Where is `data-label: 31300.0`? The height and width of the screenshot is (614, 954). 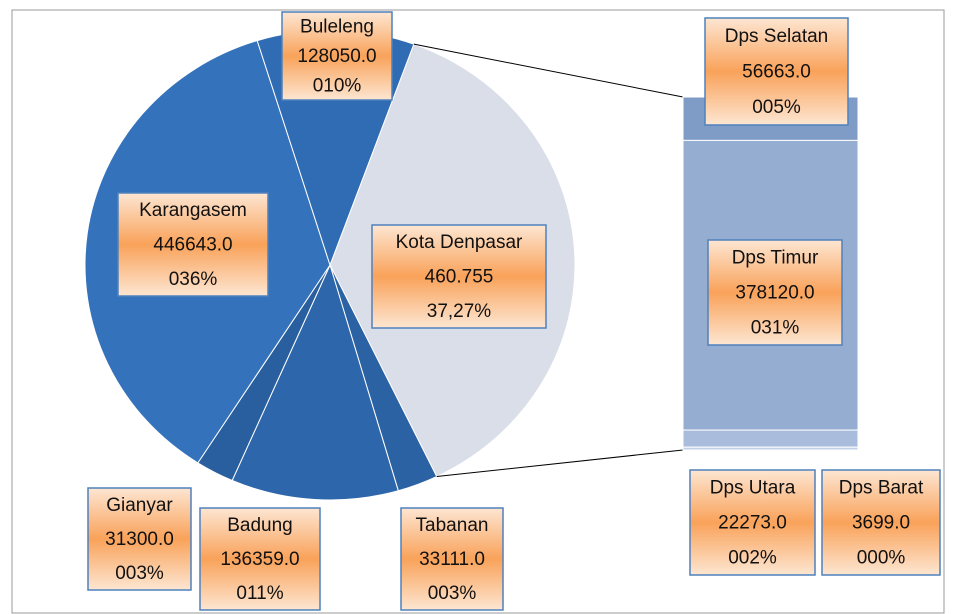 data-label: 31300.0 is located at coordinates (139, 539).